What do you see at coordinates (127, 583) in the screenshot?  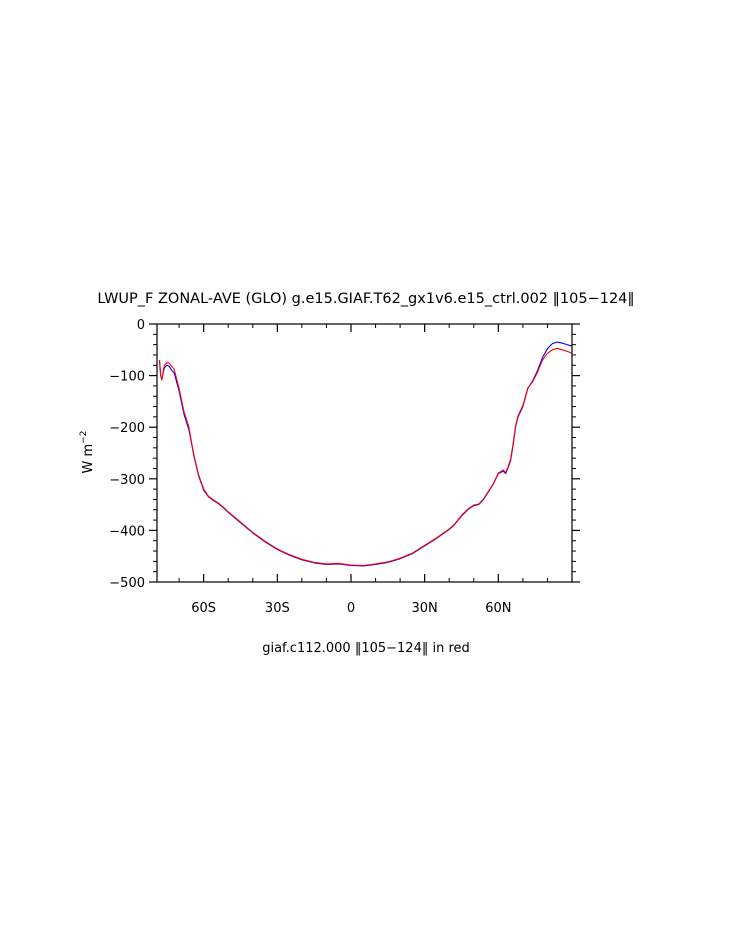 I see `y-tick-label: −500` at bounding box center [127, 583].